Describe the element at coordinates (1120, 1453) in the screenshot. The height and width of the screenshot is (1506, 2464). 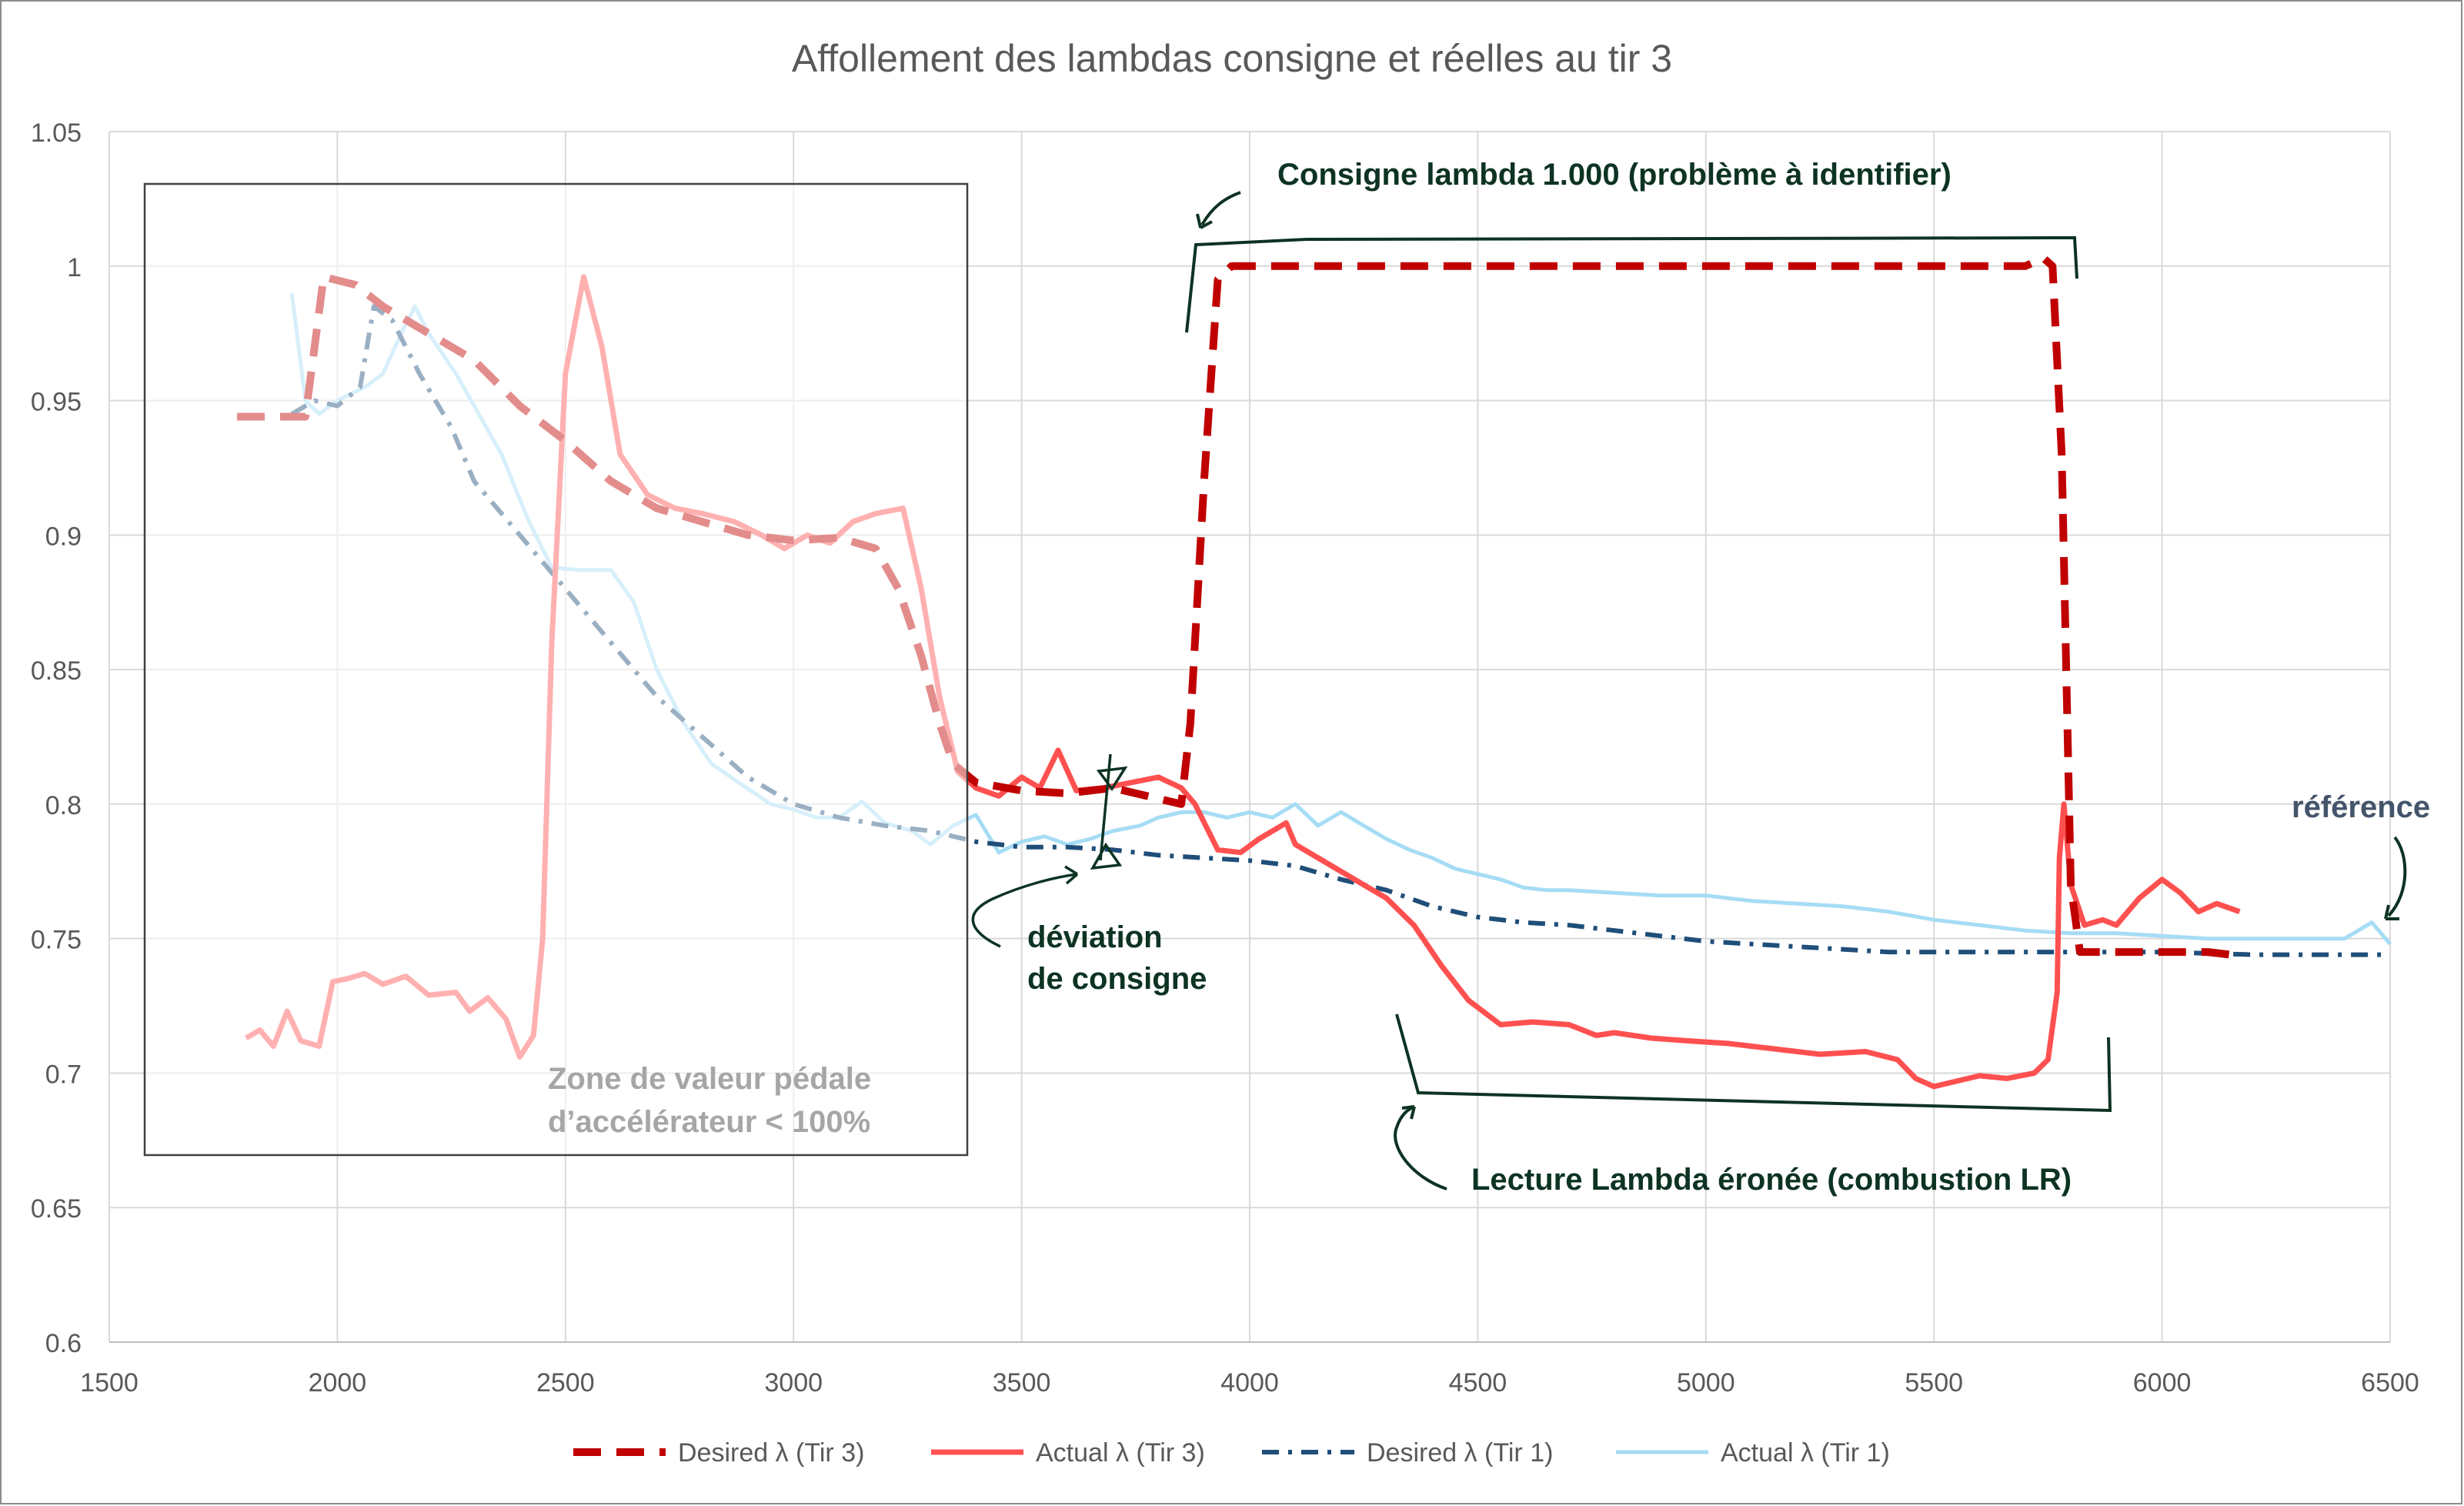
I see `legend-label: Actual λ (Tir 3)` at that location.